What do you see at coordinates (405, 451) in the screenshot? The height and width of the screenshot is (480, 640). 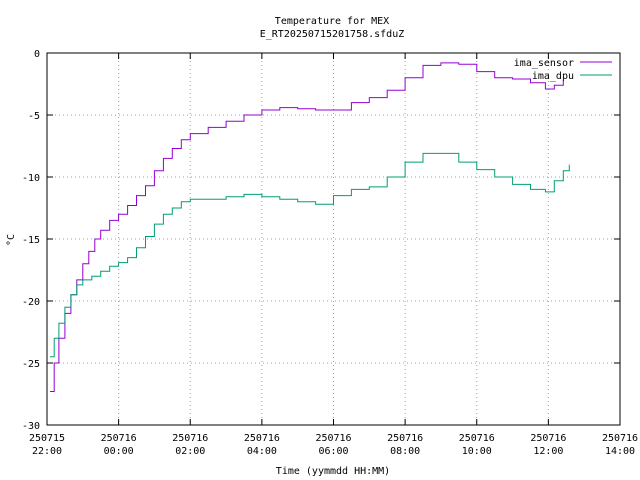 I see `x-tick-label-time: 08:00` at bounding box center [405, 451].